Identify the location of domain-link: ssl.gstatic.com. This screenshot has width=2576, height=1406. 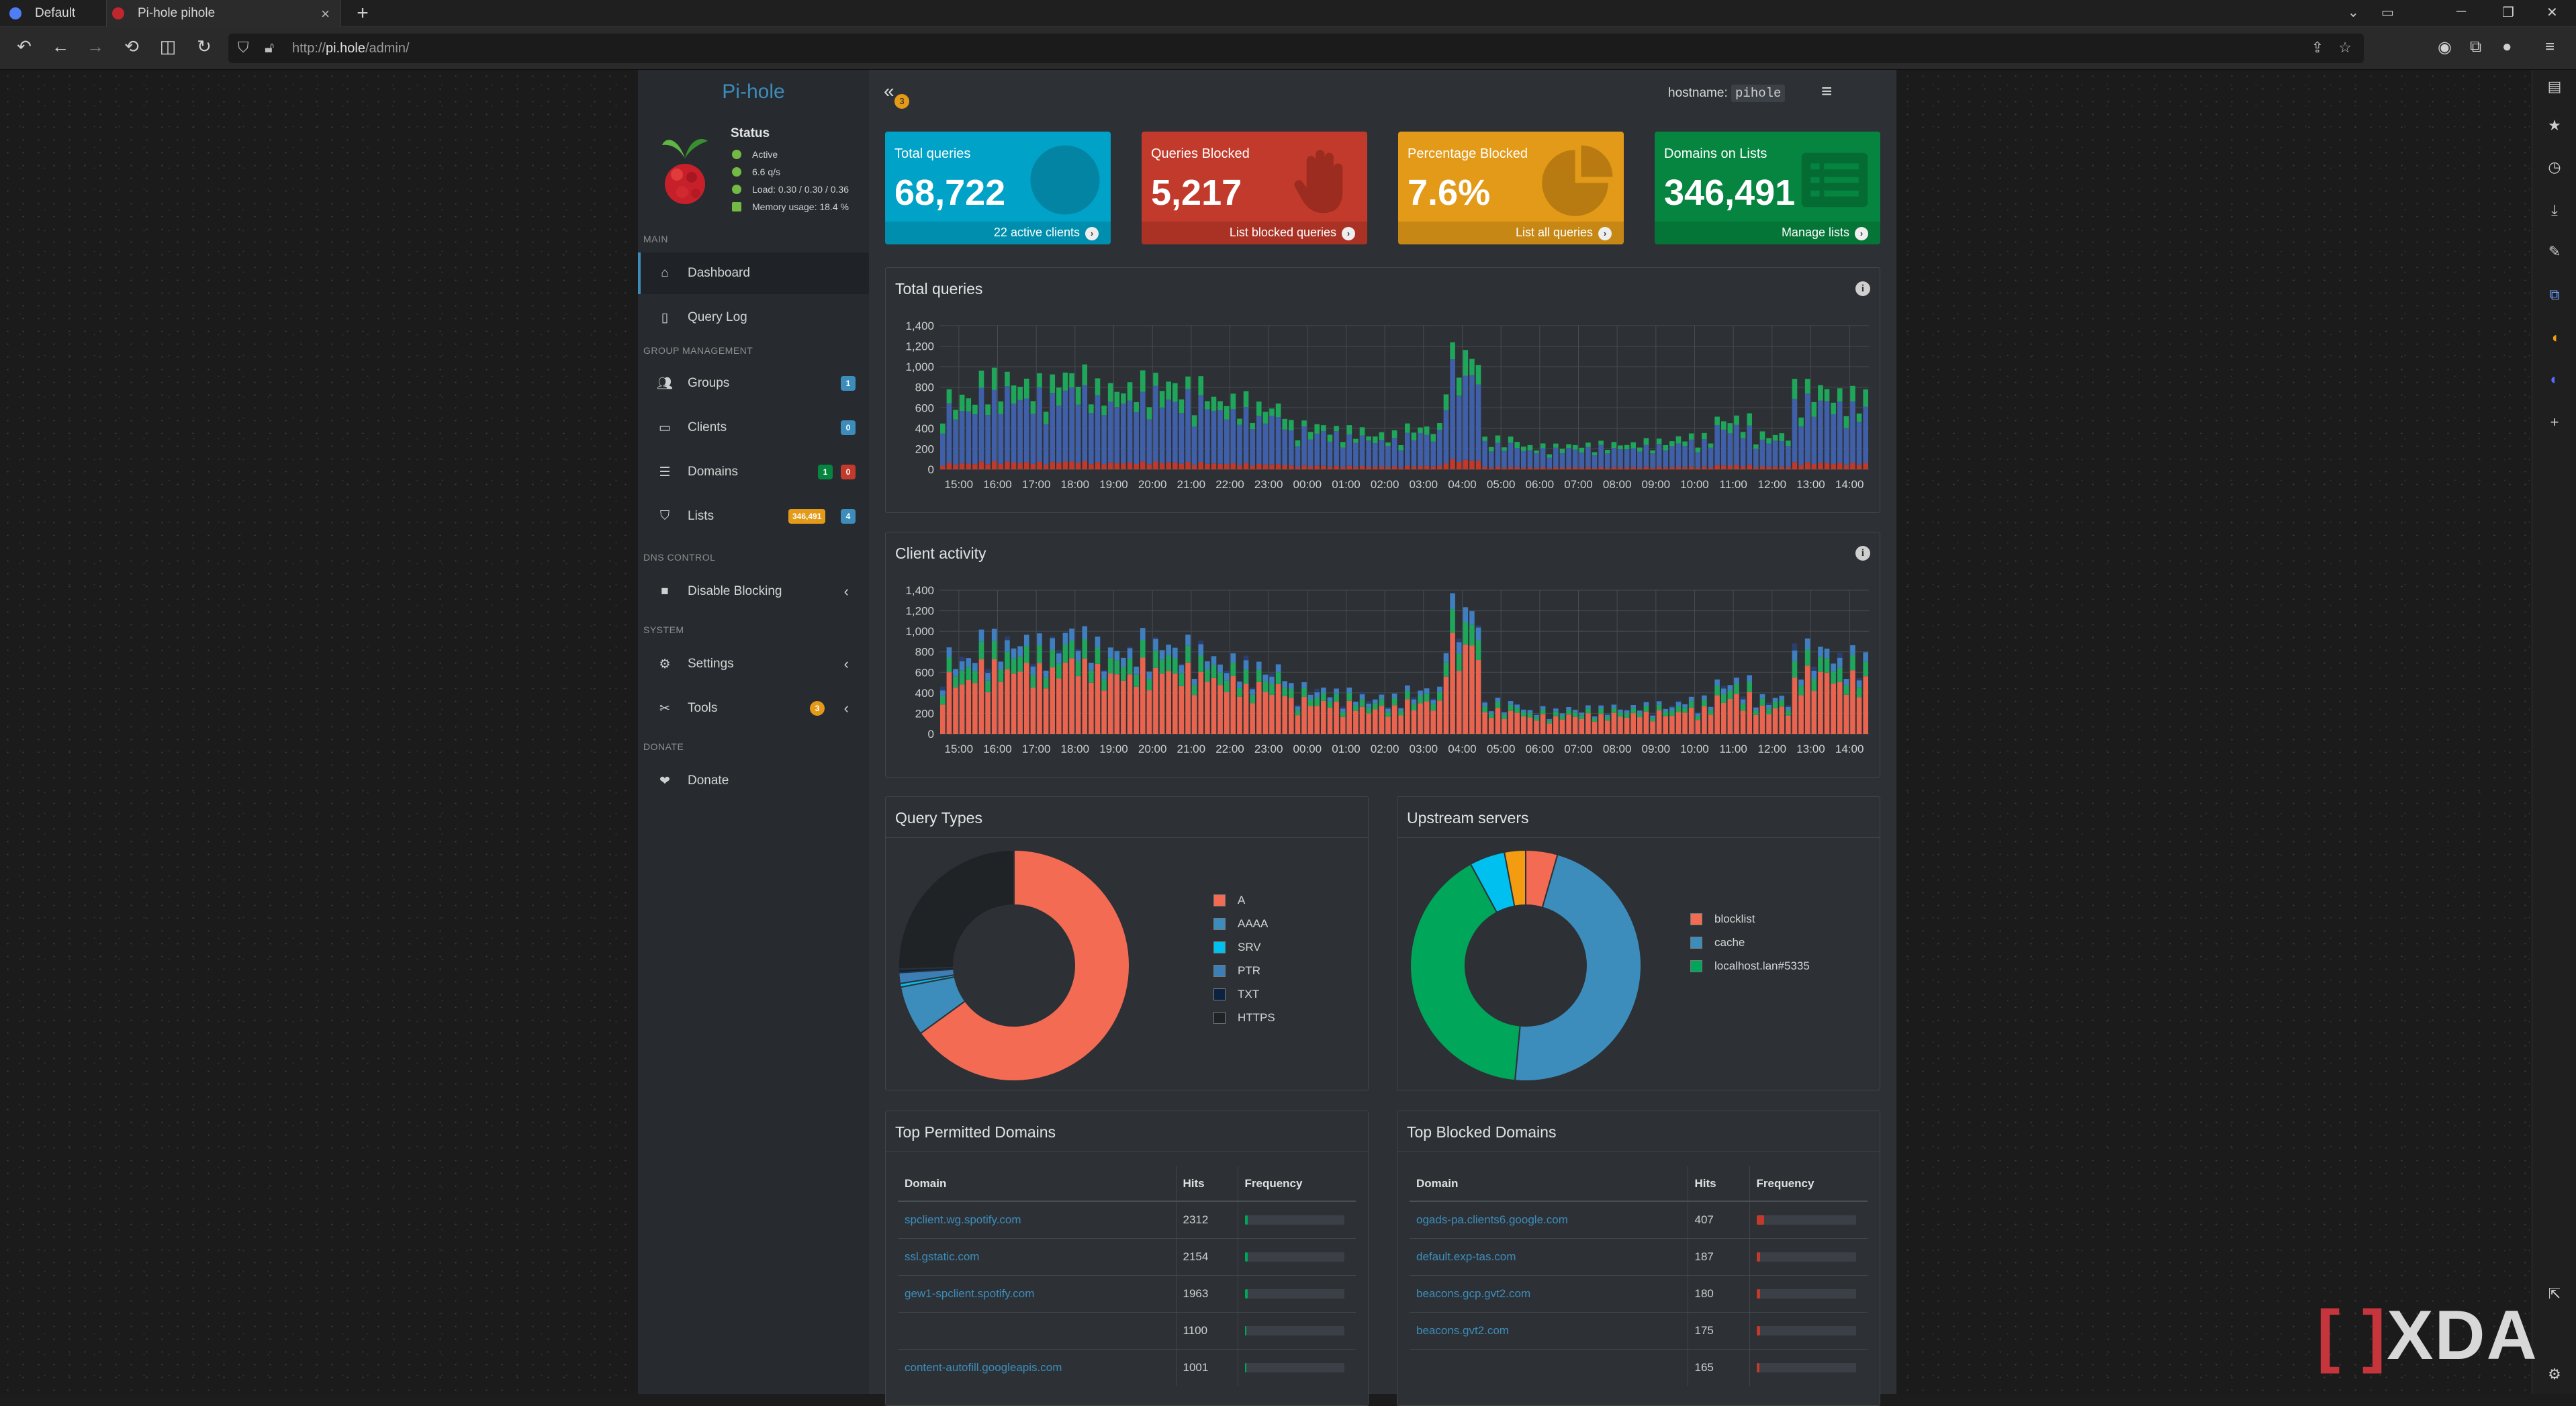
(1037, 1256).